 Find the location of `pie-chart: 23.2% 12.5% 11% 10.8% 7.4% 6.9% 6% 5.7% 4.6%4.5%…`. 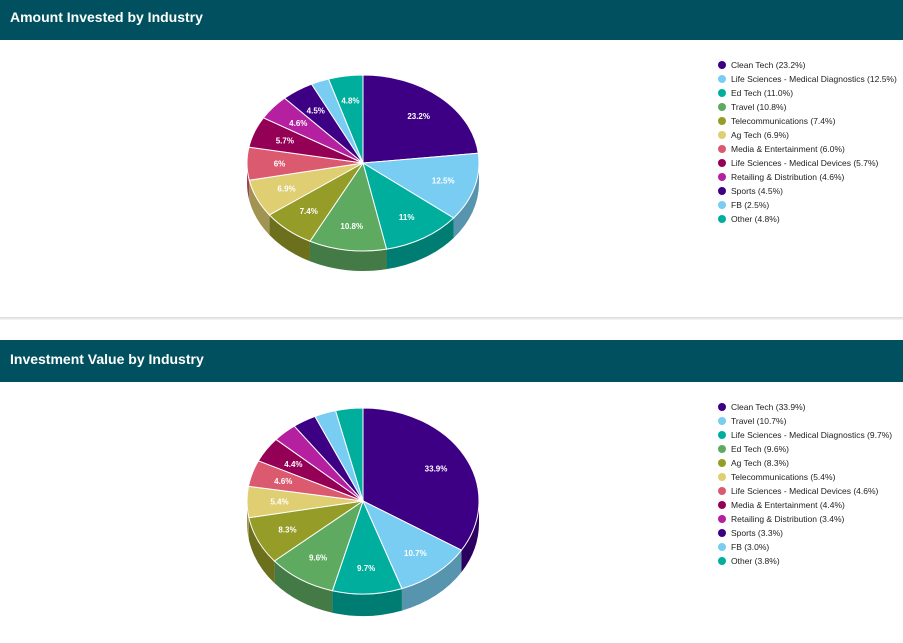

pie-chart: 23.2% 12.5% 11% 10.8% 7.4% 6.9% 6% 5.7% 4.6%4.5%… is located at coordinates (363, 172).